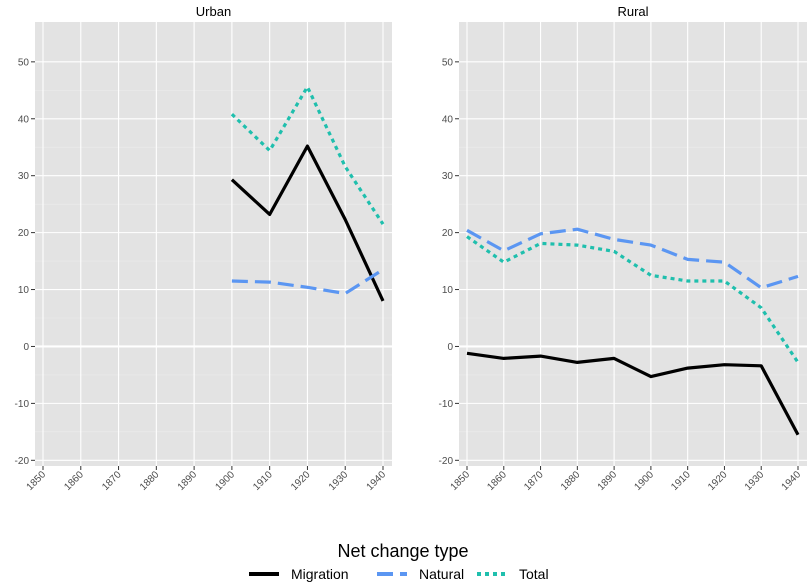 The height and width of the screenshot is (583, 807). I want to click on legend-label: Migration, so click(320, 574).